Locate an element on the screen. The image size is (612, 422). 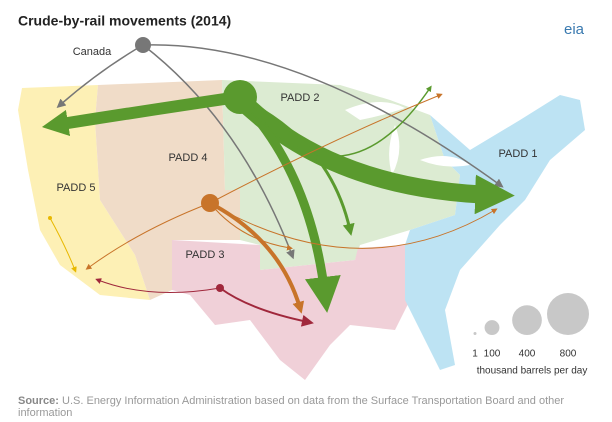
source-label: Source: is located at coordinates (38, 401).